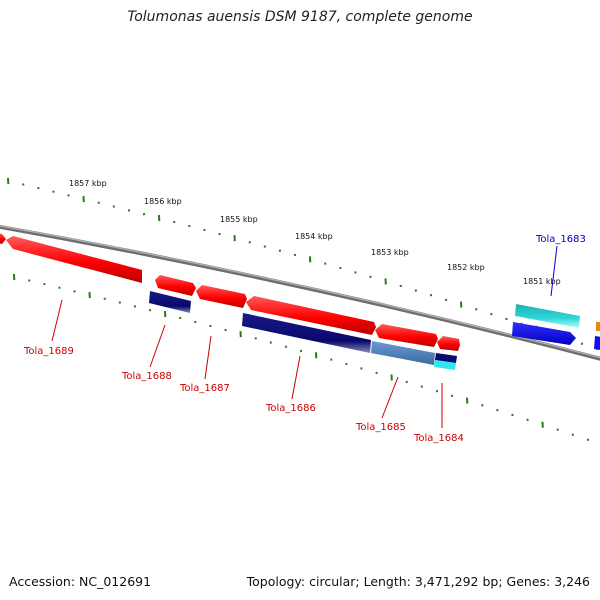  Describe the element at coordinates (403, 353) in the screenshot. I see `gene-bar-tola-1685-rev` at that location.